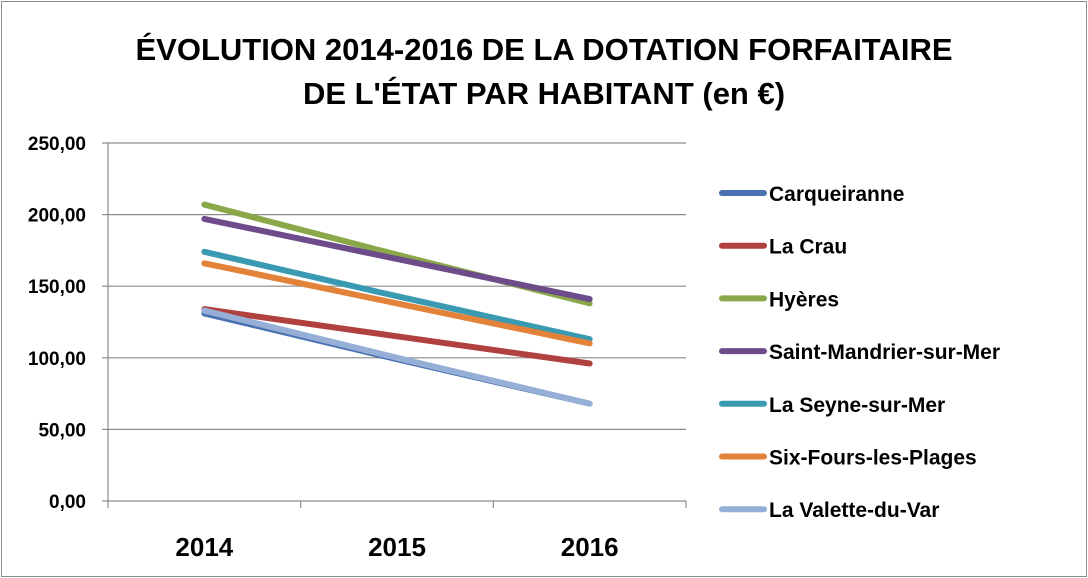 The width and height of the screenshot is (1088, 578). Describe the element at coordinates (204, 547) in the screenshot. I see `x-tick-label: 2014` at that location.